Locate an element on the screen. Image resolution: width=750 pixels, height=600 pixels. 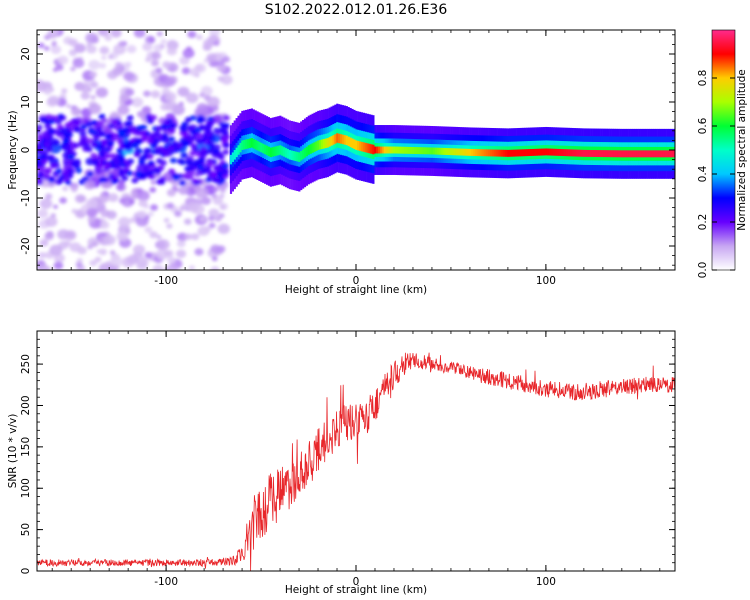
x-tick-label: -100 is located at coordinates (166, 281).